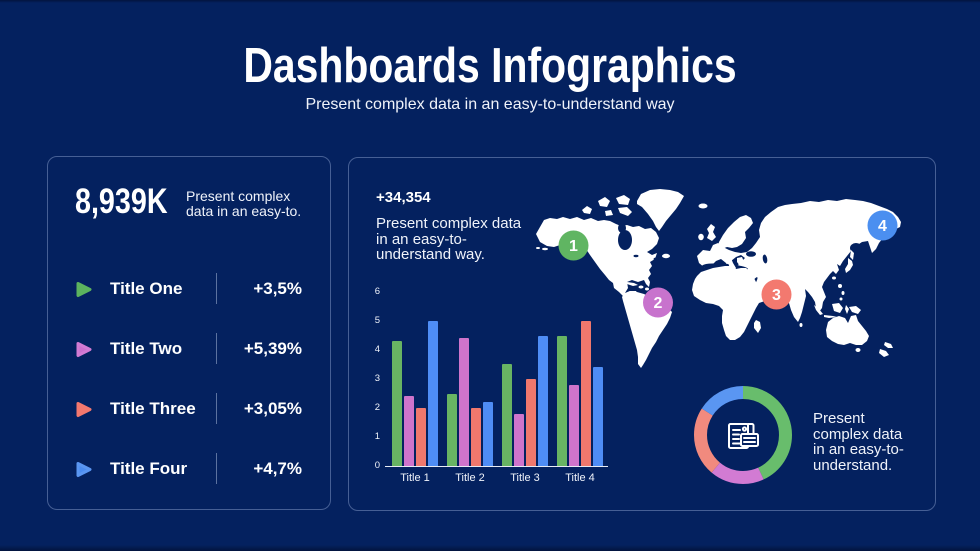 The width and height of the screenshot is (980, 551). Describe the element at coordinates (776, 295) in the screenshot. I see `svg-text: 3` at that location.